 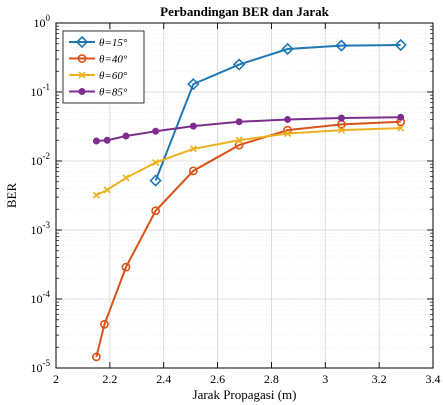 What do you see at coordinates (245, 394) in the screenshot?
I see `x-axis-title: Jarak Propagasi (m)` at bounding box center [245, 394].